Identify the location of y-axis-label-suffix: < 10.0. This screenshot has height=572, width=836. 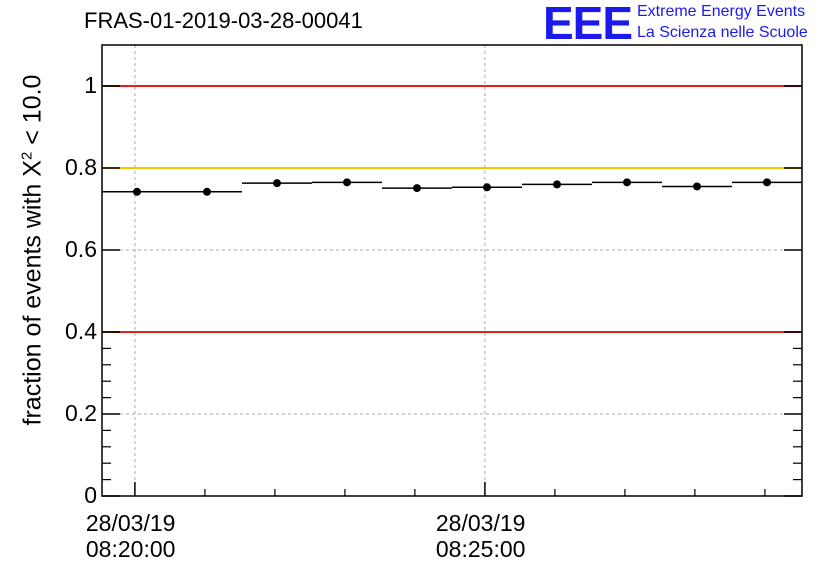
(32, 113).